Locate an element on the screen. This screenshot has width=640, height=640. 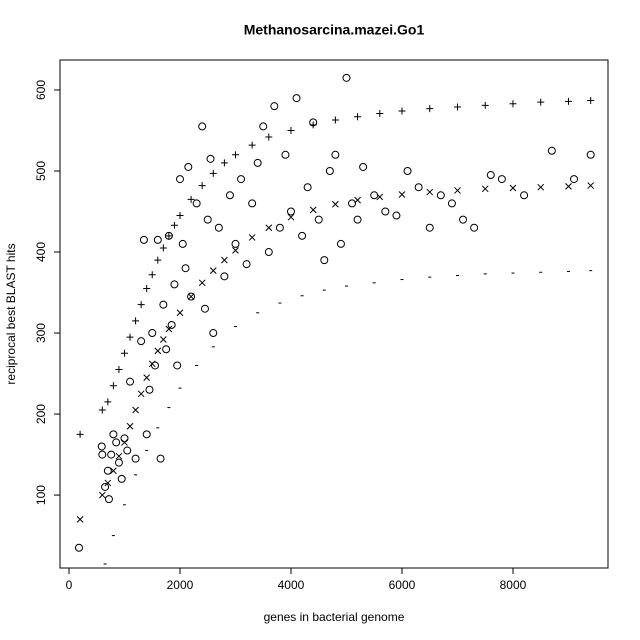
y-tick-label: 100 is located at coordinates (41, 495).